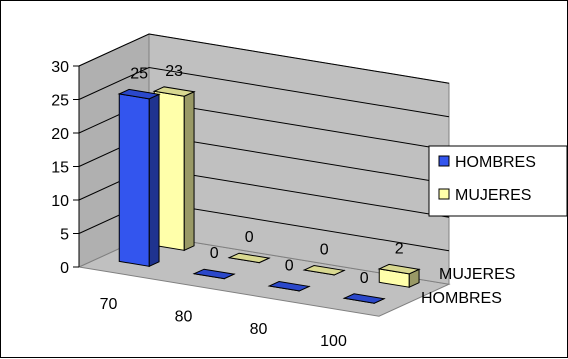 The image size is (568, 359). Describe the element at coordinates (139, 73) in the screenshot. I see `data-label: 25` at that location.